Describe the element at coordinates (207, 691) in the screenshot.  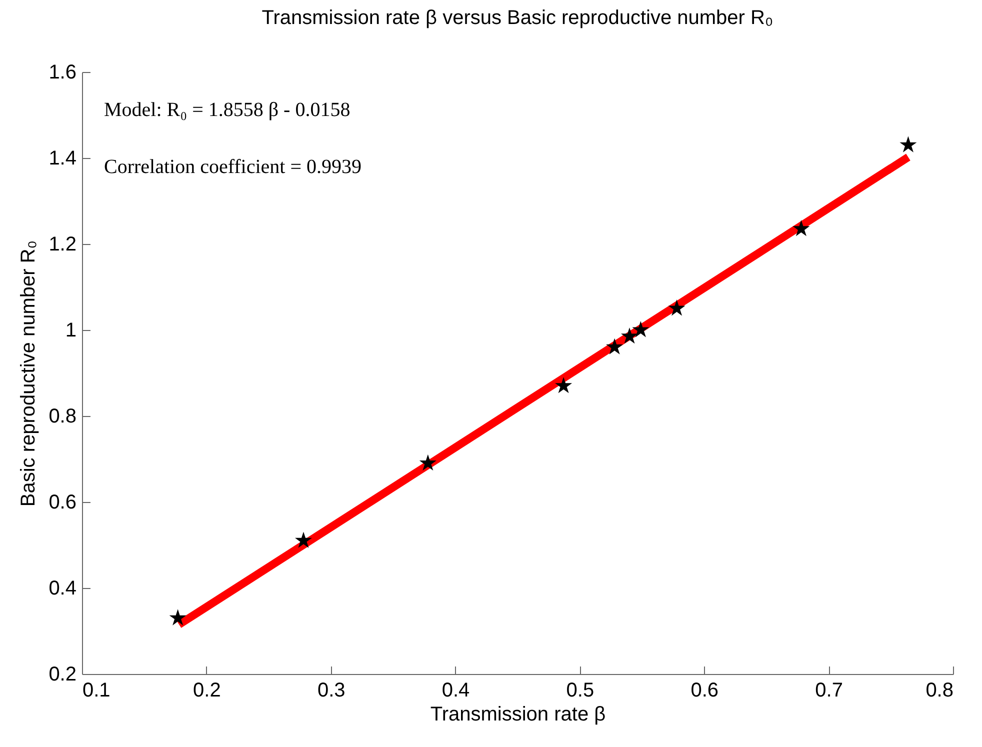
I see `x-tick-label: 0.2` at that location.